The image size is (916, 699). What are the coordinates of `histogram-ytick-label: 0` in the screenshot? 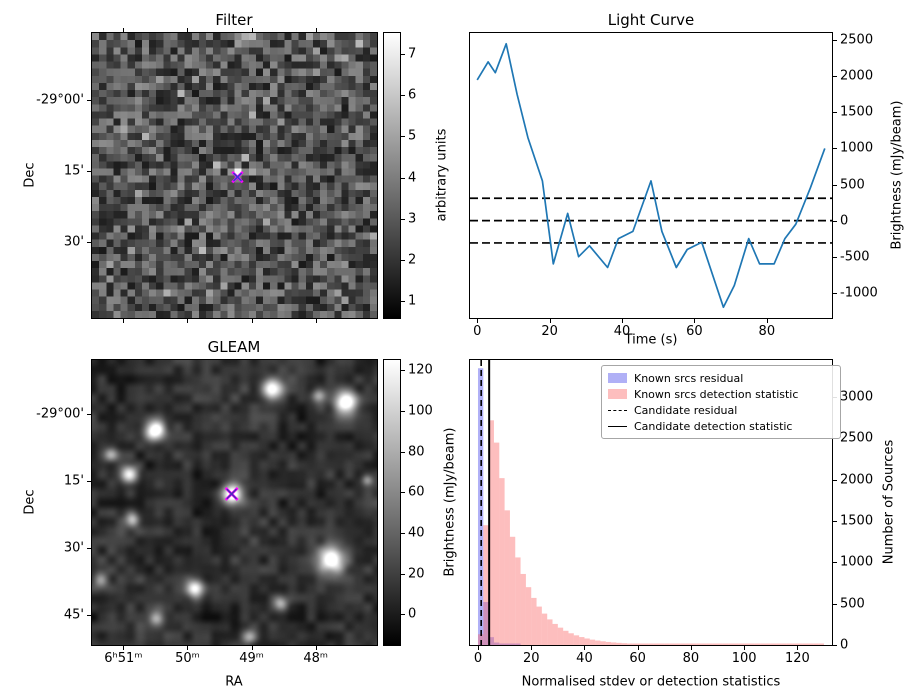 It's located at (844, 645).